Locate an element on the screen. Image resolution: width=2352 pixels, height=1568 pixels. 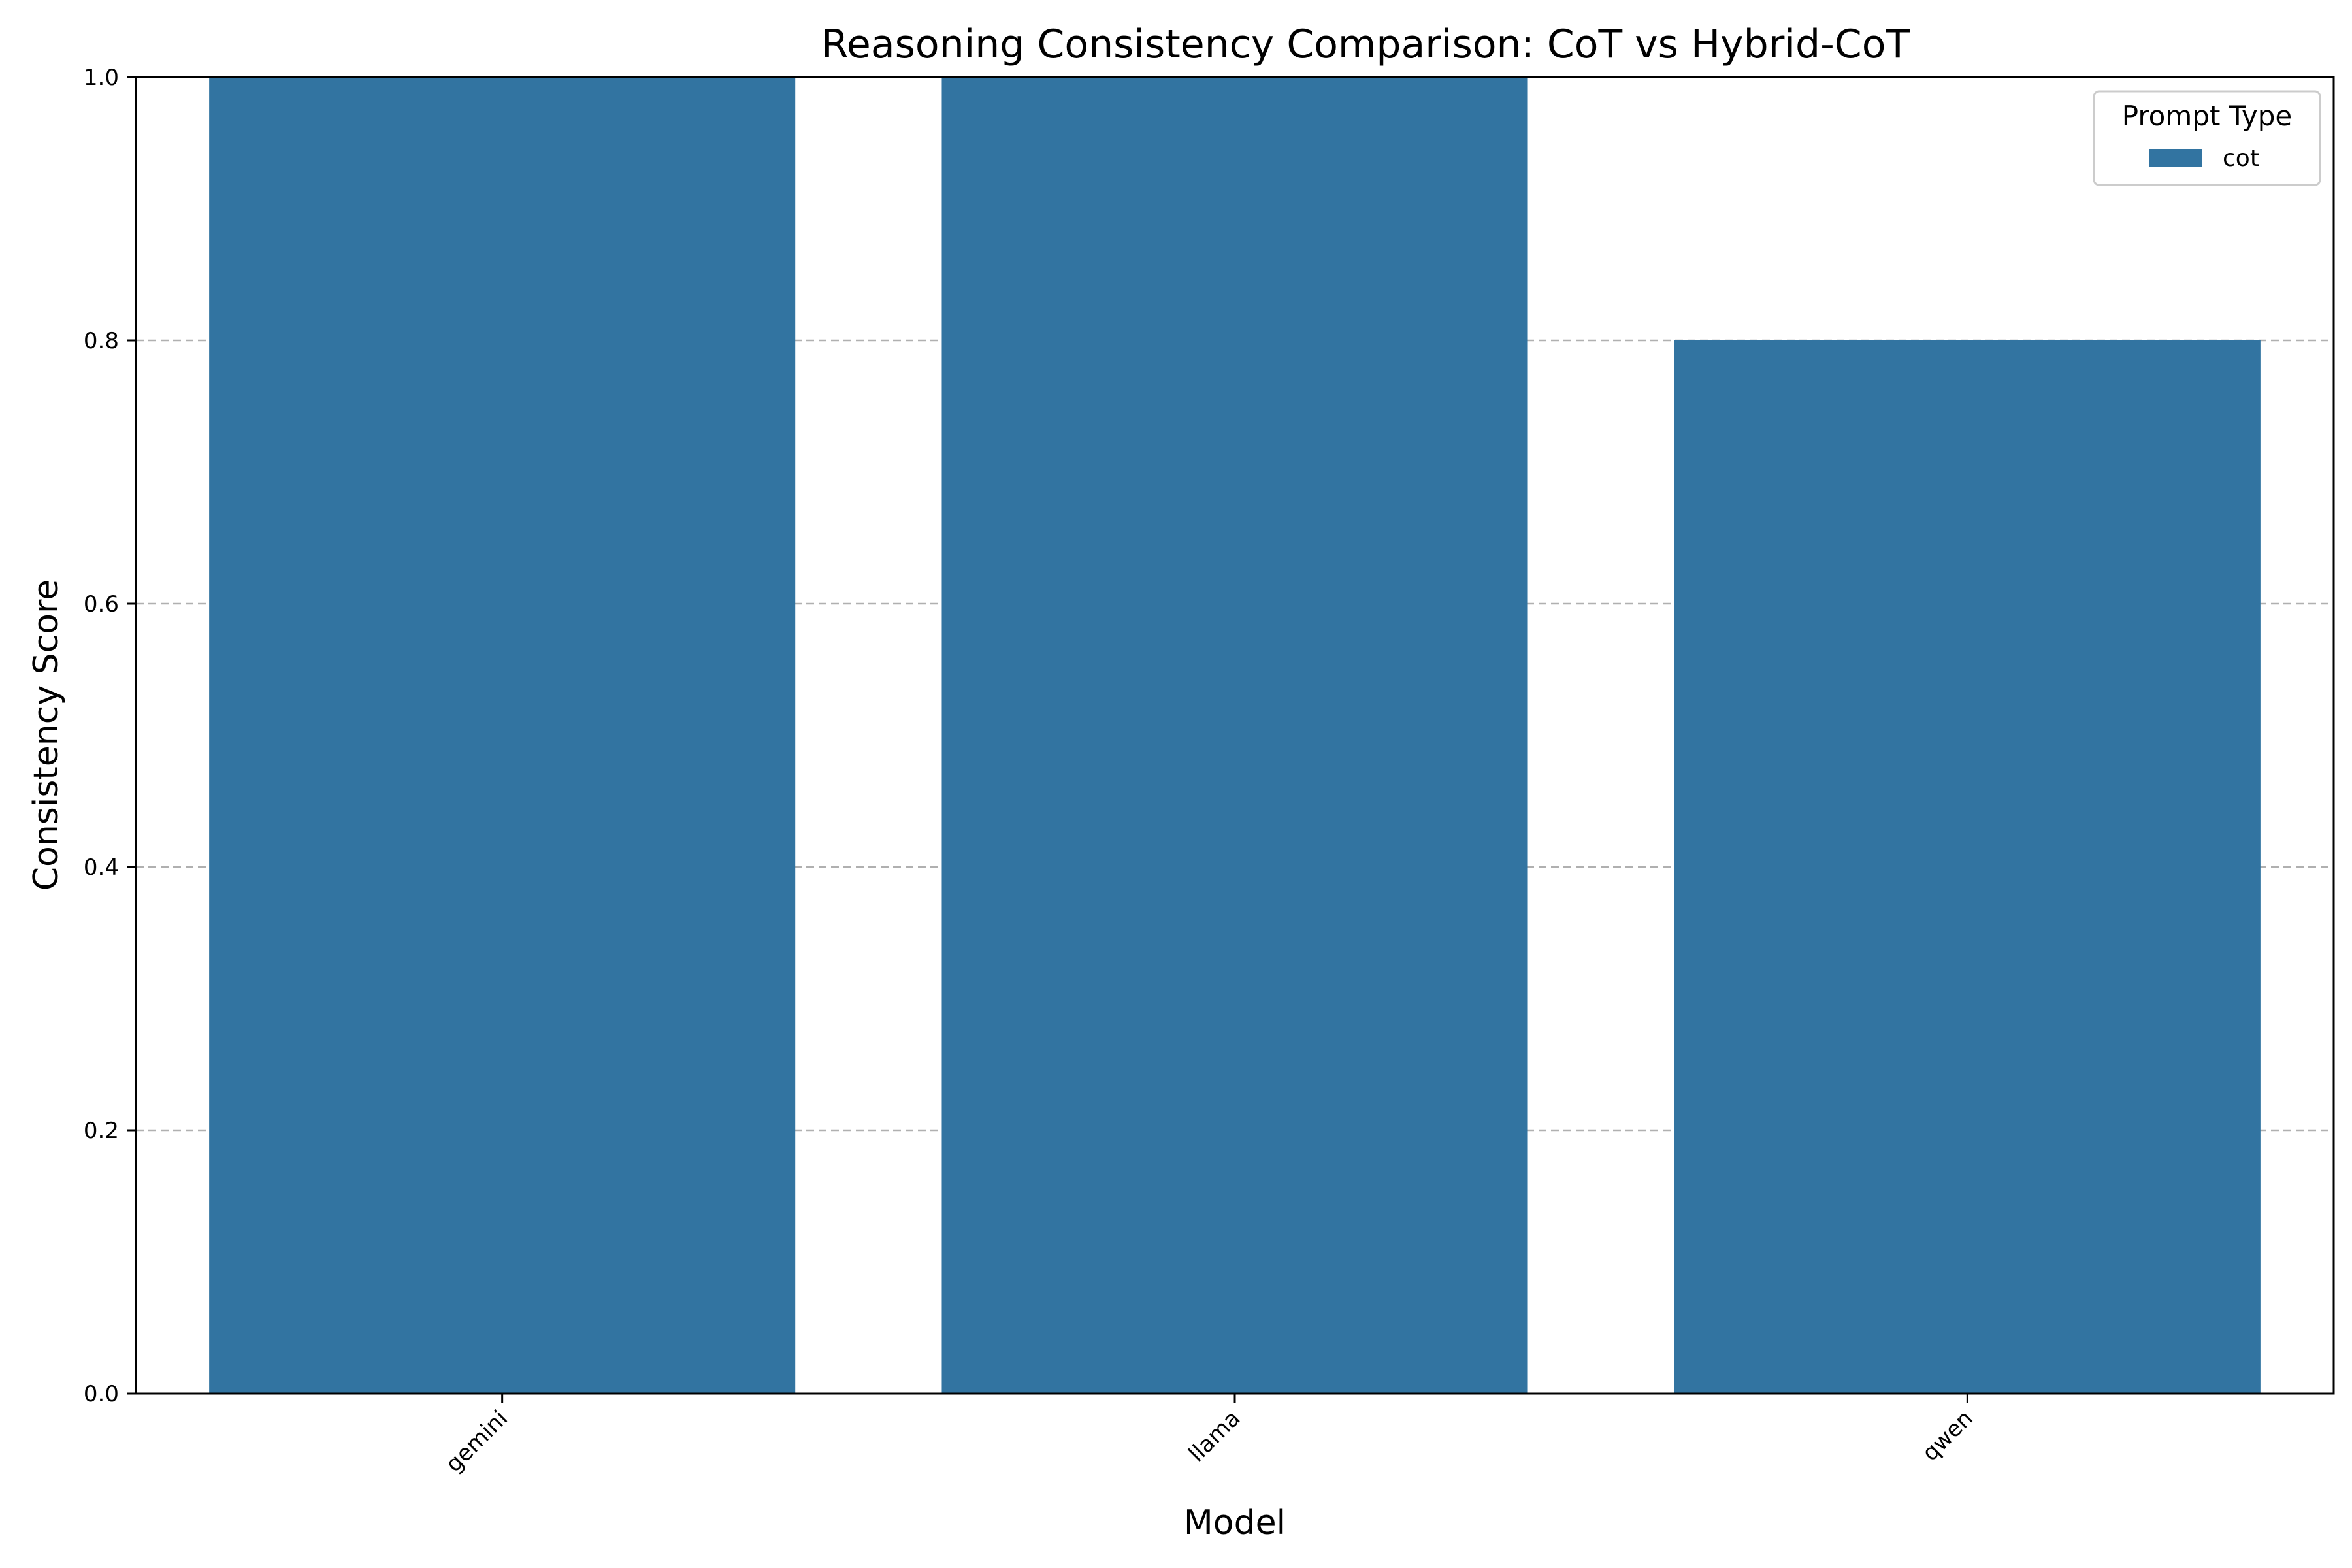
y-axis-label: Consistency Score is located at coordinates (46, 735).